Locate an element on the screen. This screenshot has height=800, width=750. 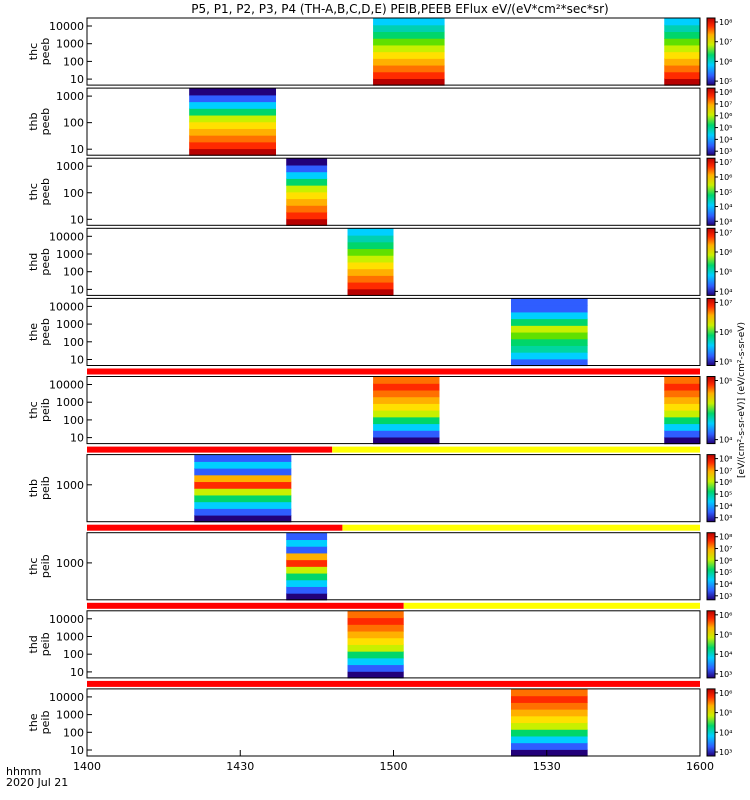
panel-label: thbpeeb is located at coordinates (39, 122).